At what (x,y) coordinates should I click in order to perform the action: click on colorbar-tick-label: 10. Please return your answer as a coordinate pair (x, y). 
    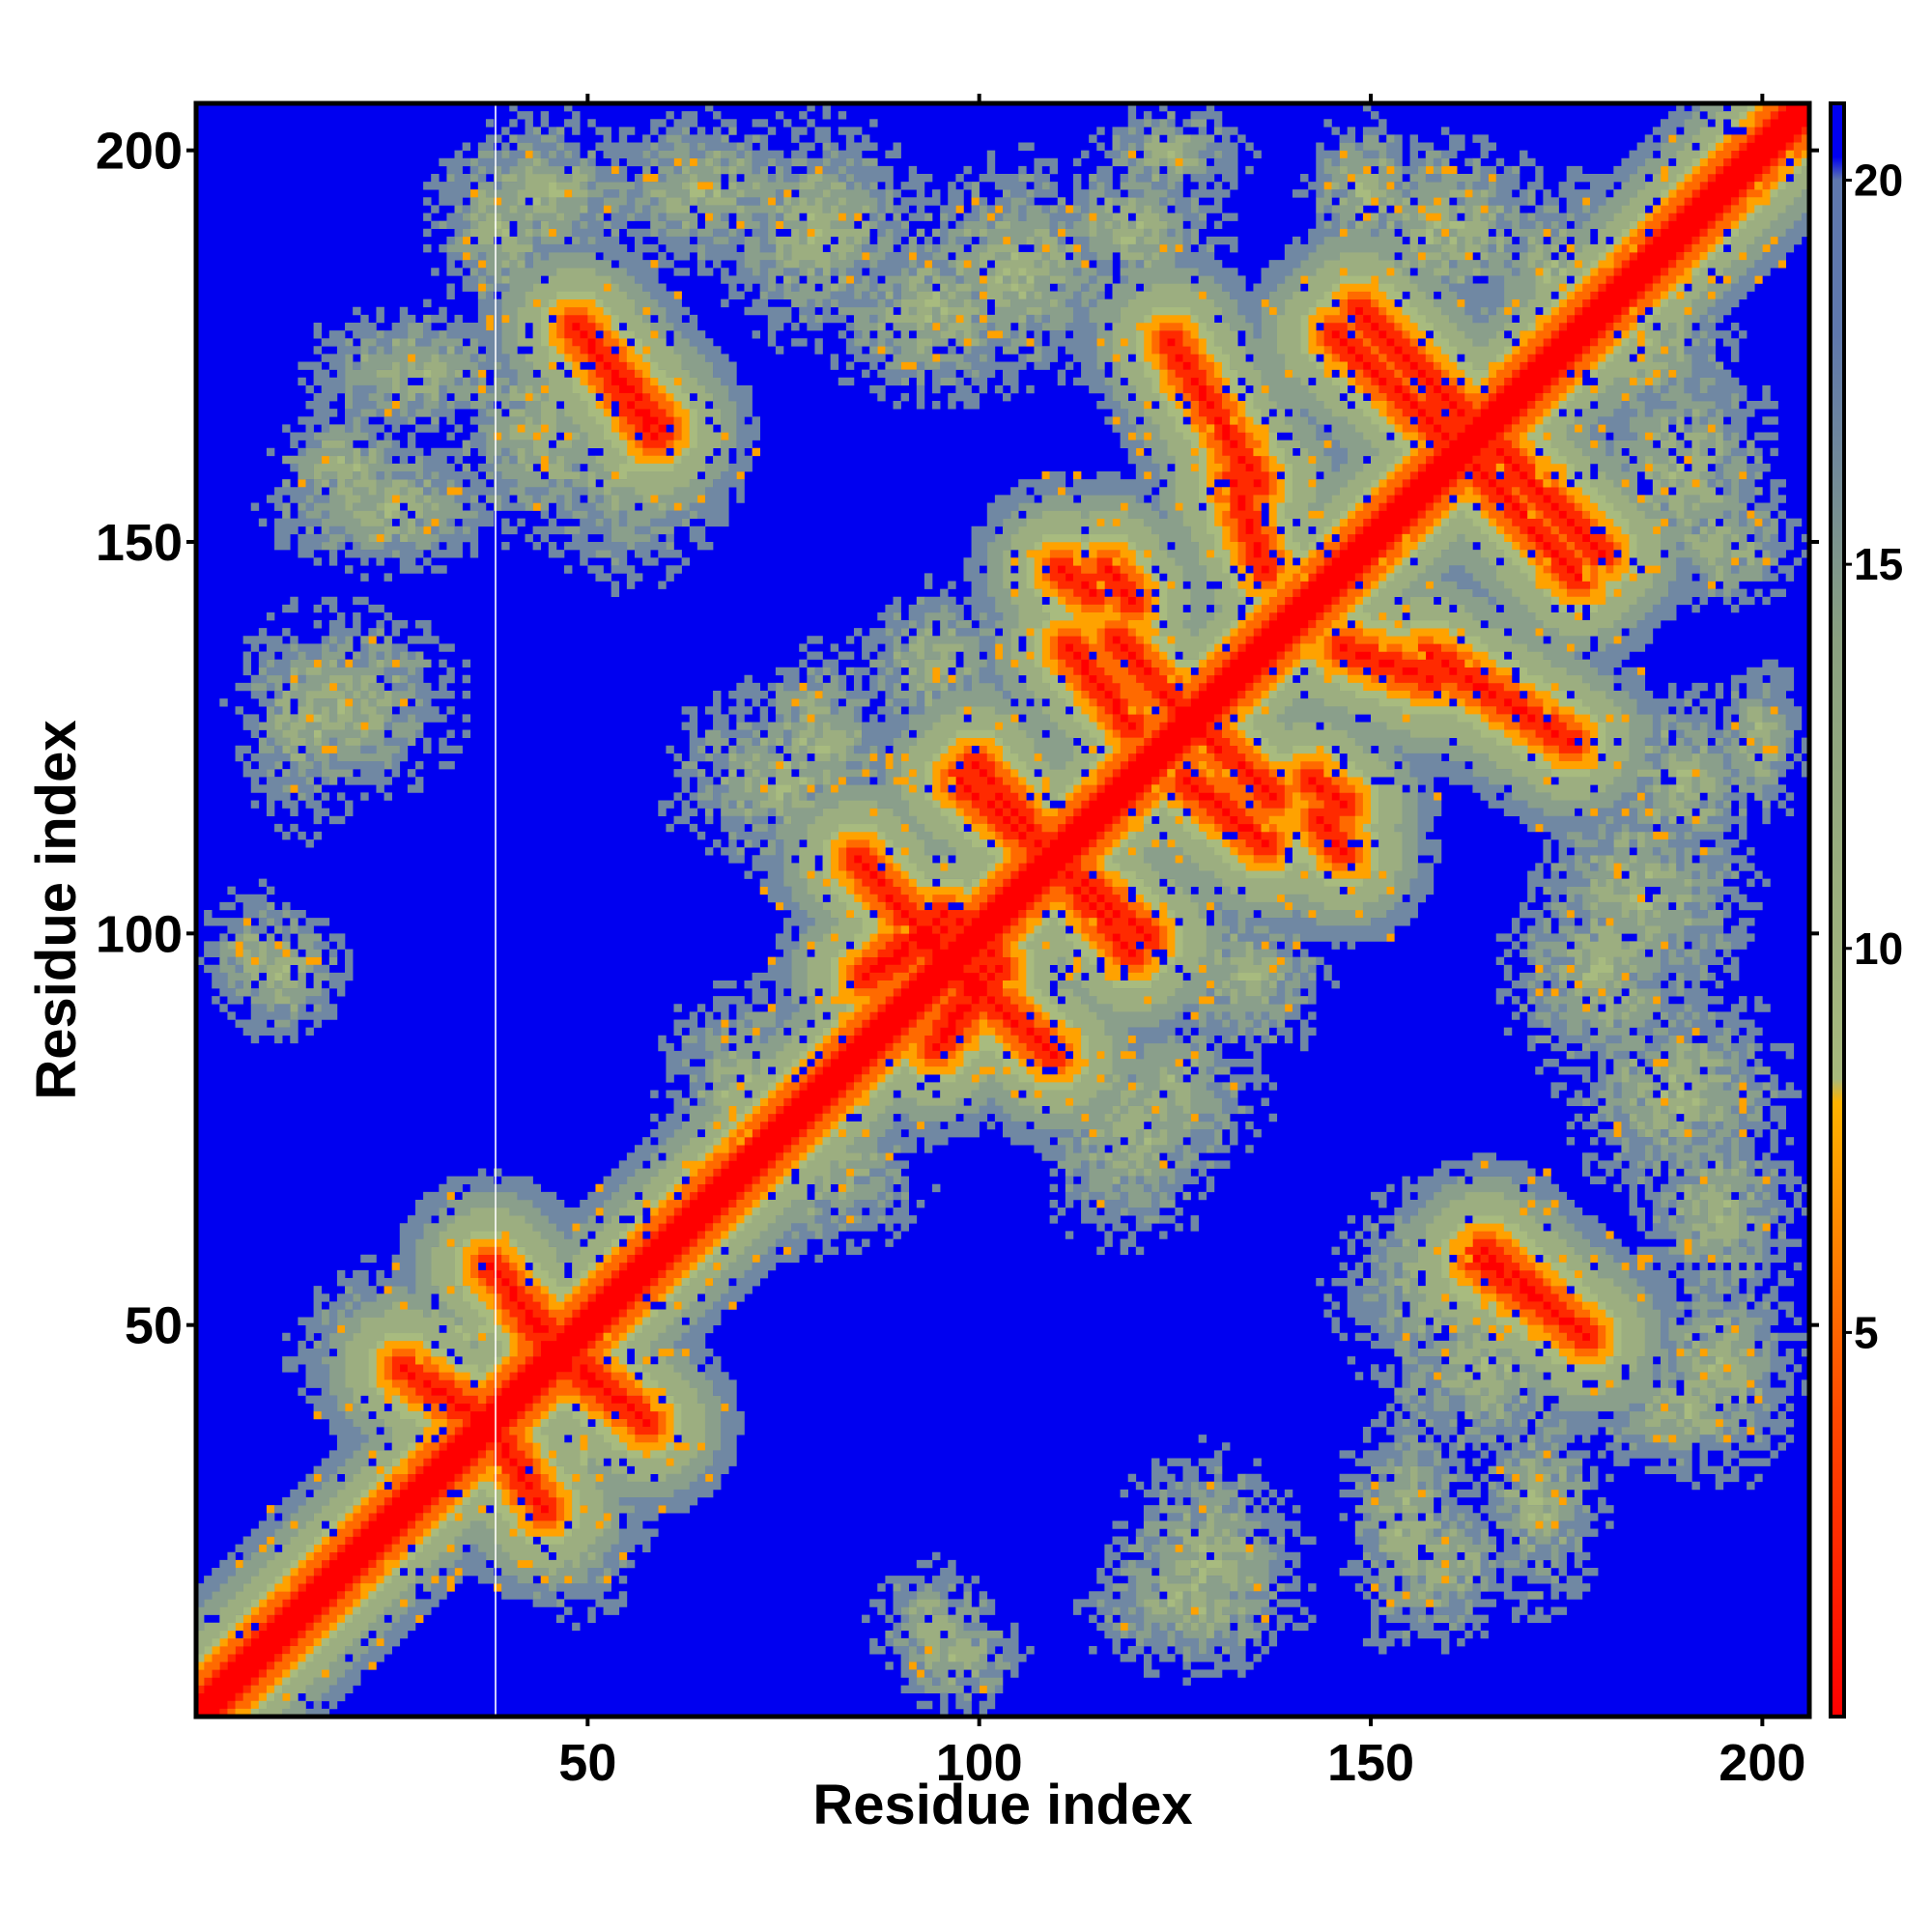
    Looking at the image, I should click on (1878, 948).